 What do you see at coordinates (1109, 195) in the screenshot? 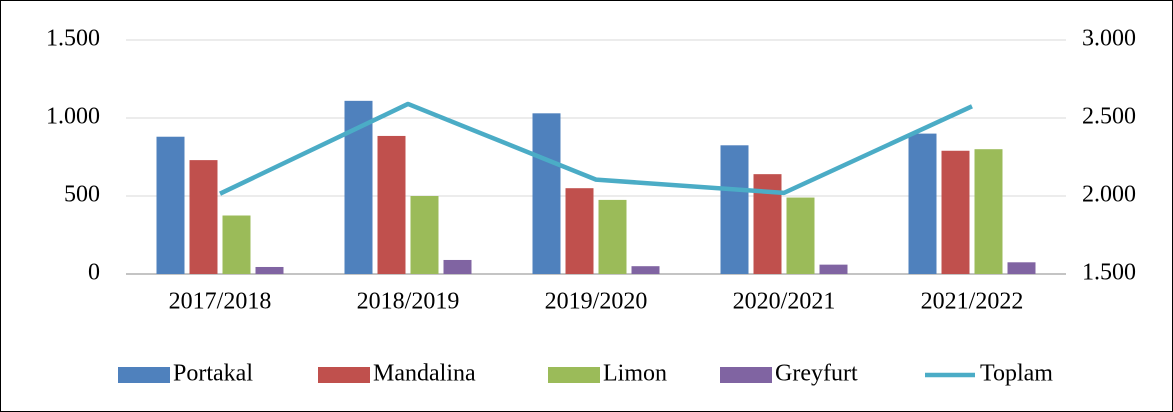
I see `y2-tick-label: 2.000` at bounding box center [1109, 195].